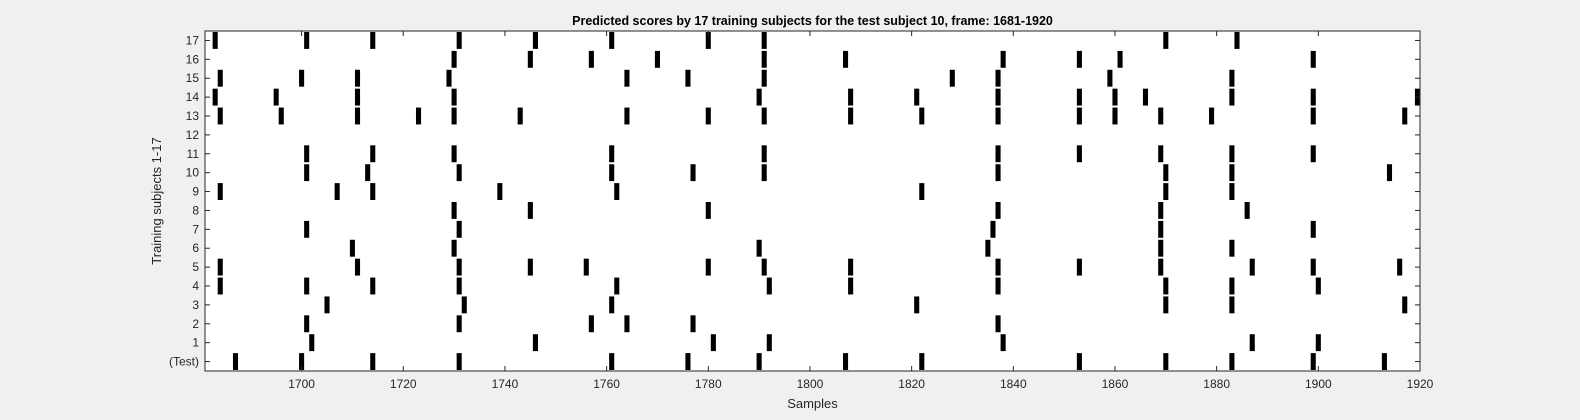 Image resolution: width=1580 pixels, height=420 pixels. I want to click on y-tick-label-7: 7, so click(195, 229).